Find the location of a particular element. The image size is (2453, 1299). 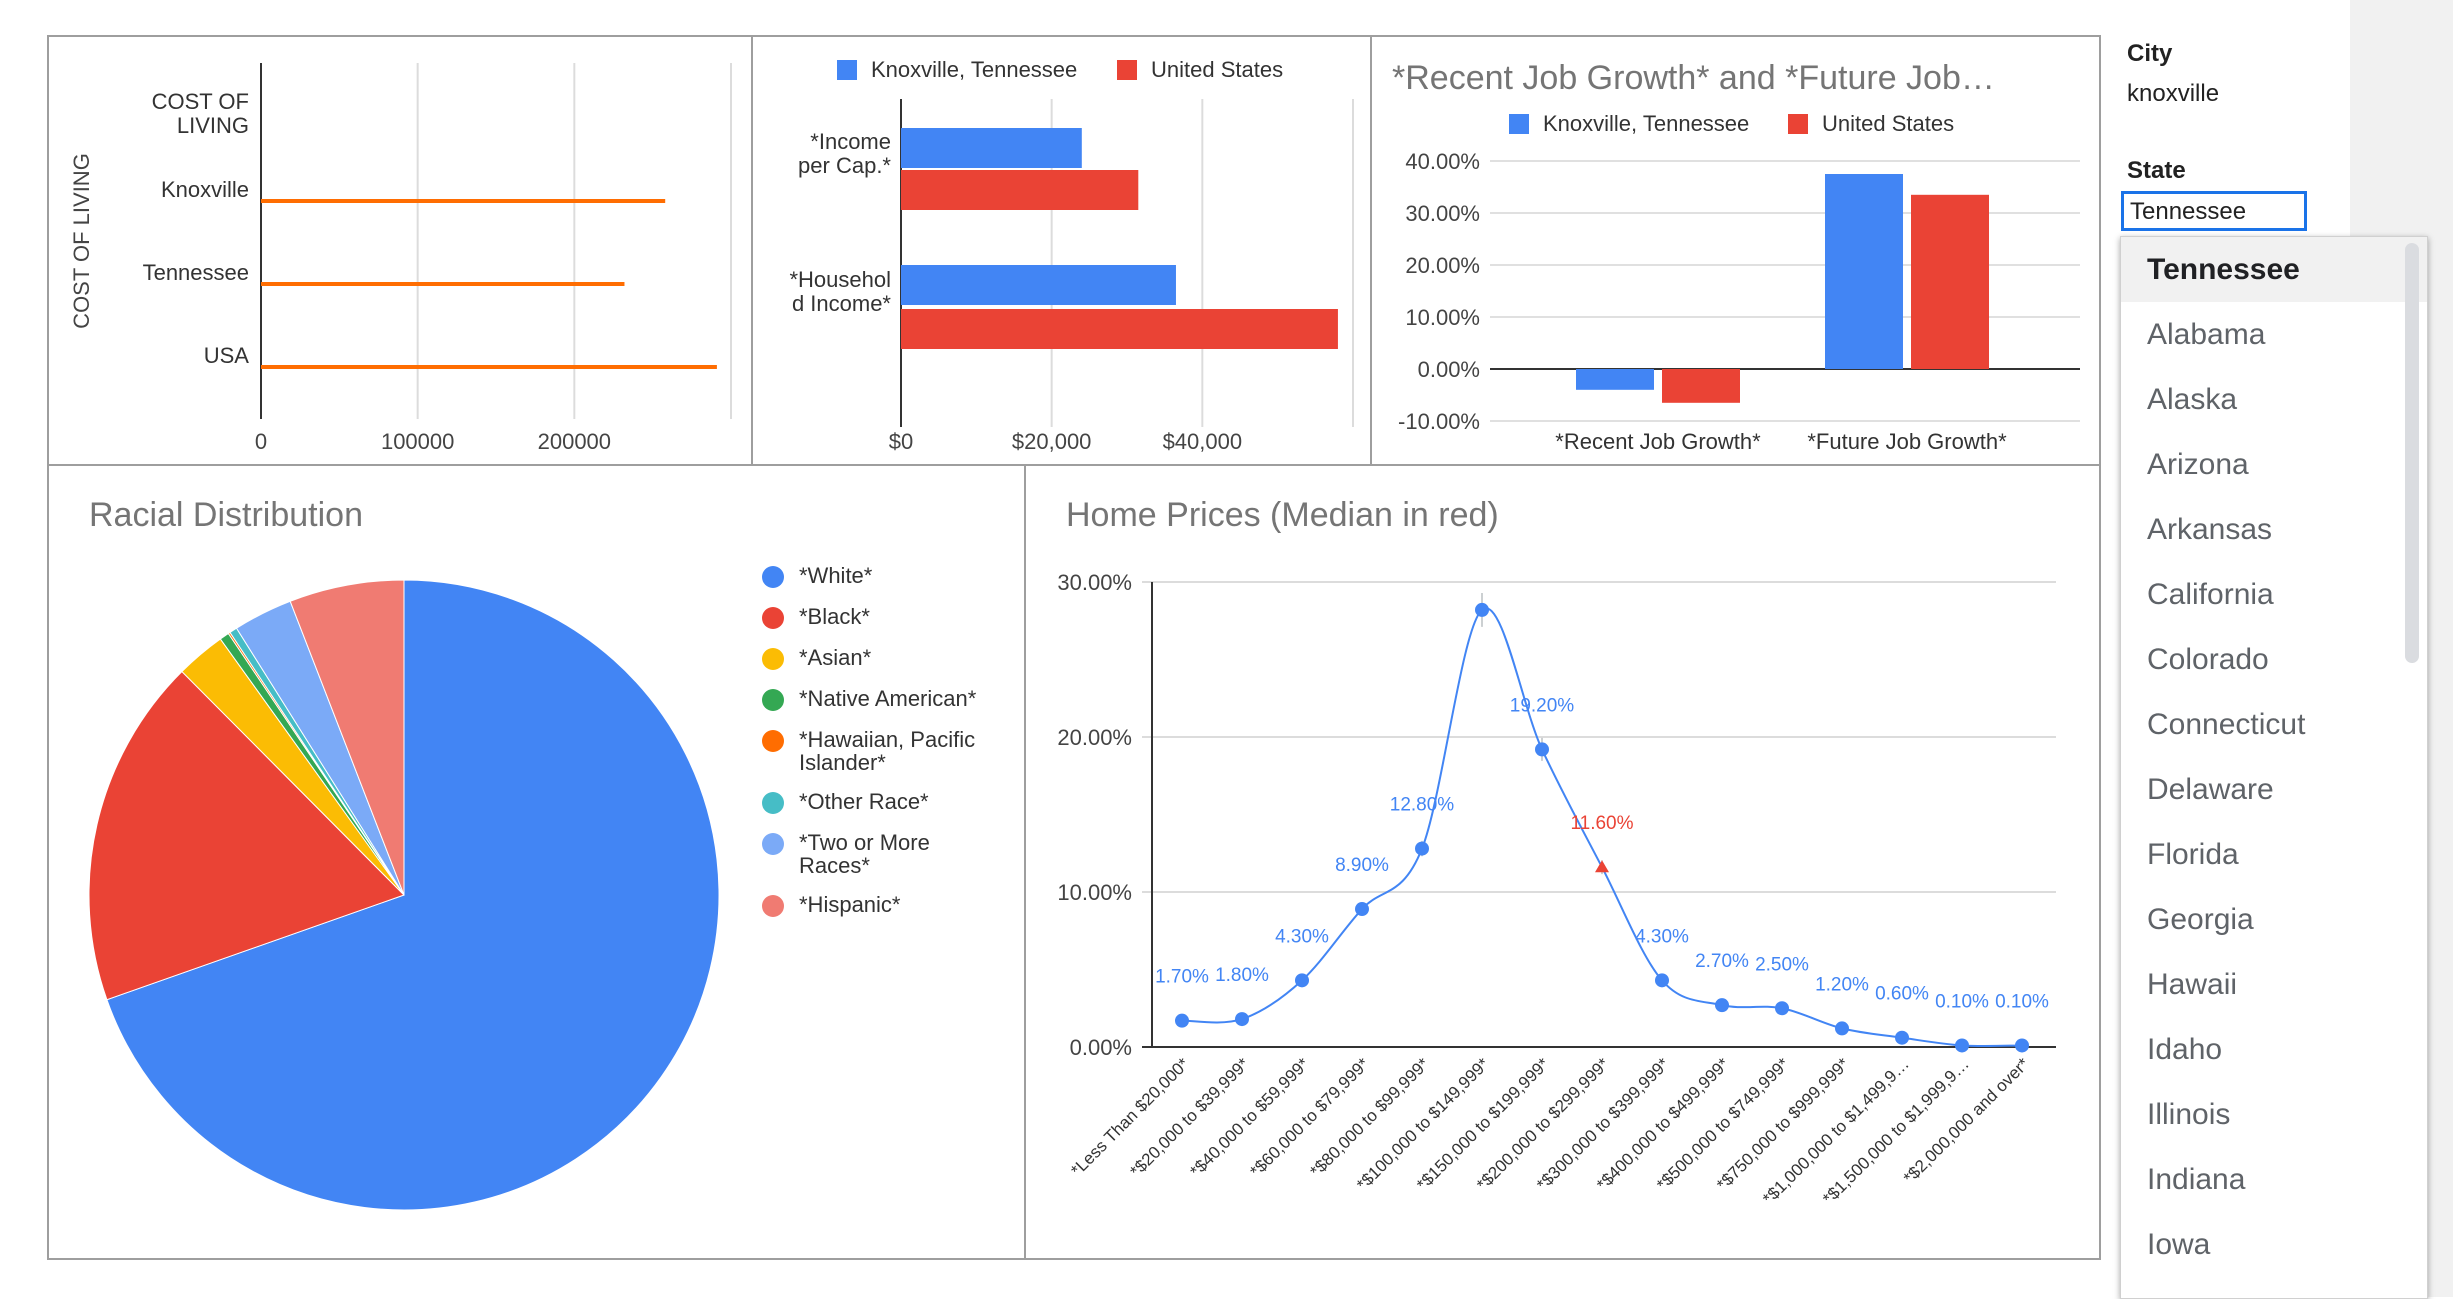

dropdown-option: Connecticut is located at coordinates (2226, 724).